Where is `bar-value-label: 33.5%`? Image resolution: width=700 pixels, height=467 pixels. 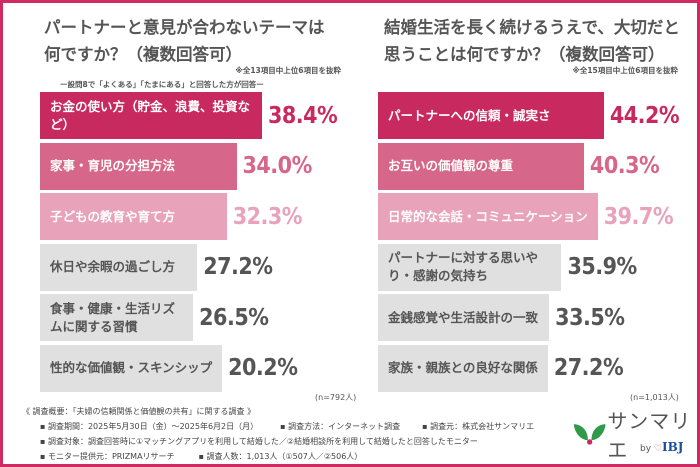 bar-value-label: 33.5% is located at coordinates (590, 317).